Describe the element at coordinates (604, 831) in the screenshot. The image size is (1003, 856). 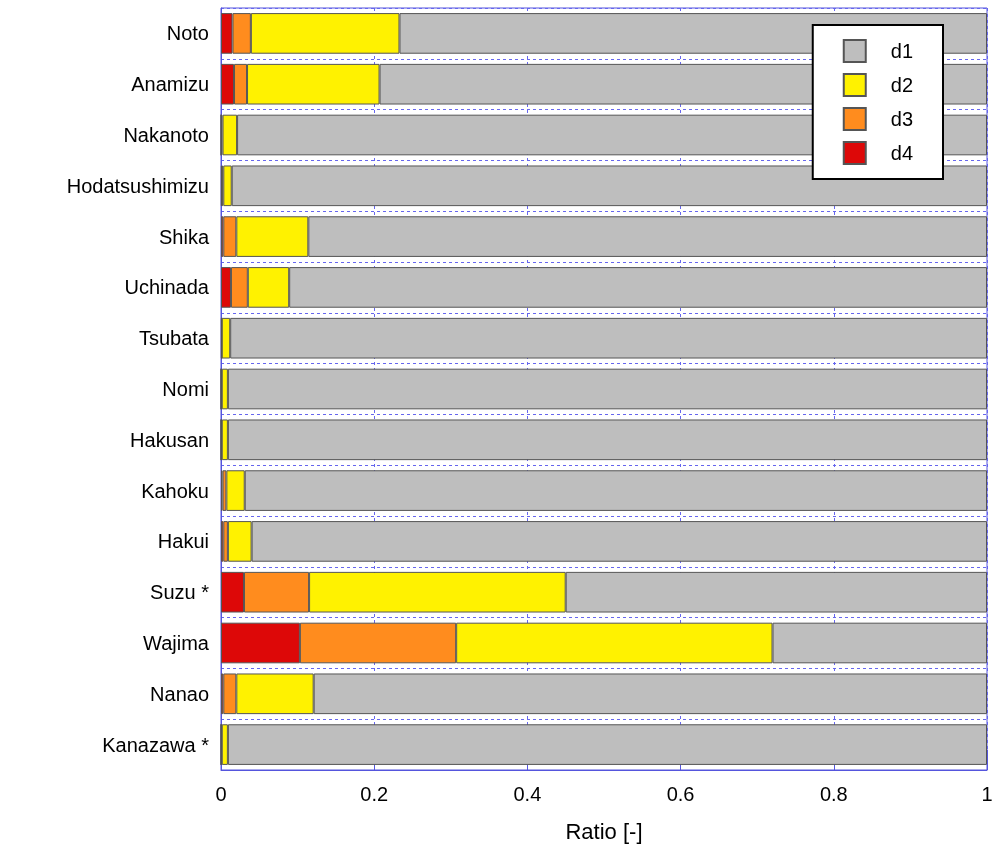
I see `x-axis-title: Ratio [-]` at that location.